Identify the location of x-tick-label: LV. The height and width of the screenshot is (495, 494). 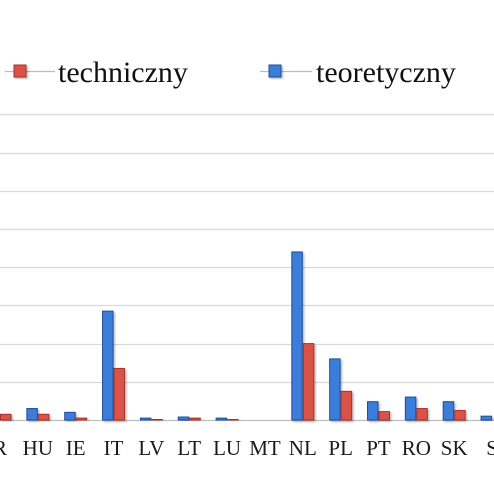
(151, 448).